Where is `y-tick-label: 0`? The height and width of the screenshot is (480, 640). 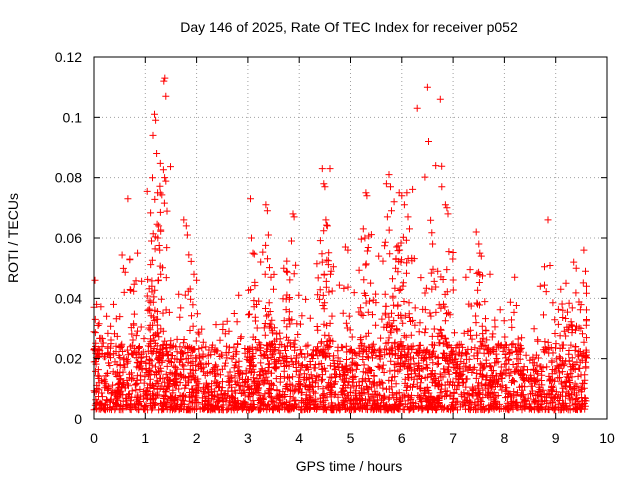 y-tick-label: 0 is located at coordinates (78, 419).